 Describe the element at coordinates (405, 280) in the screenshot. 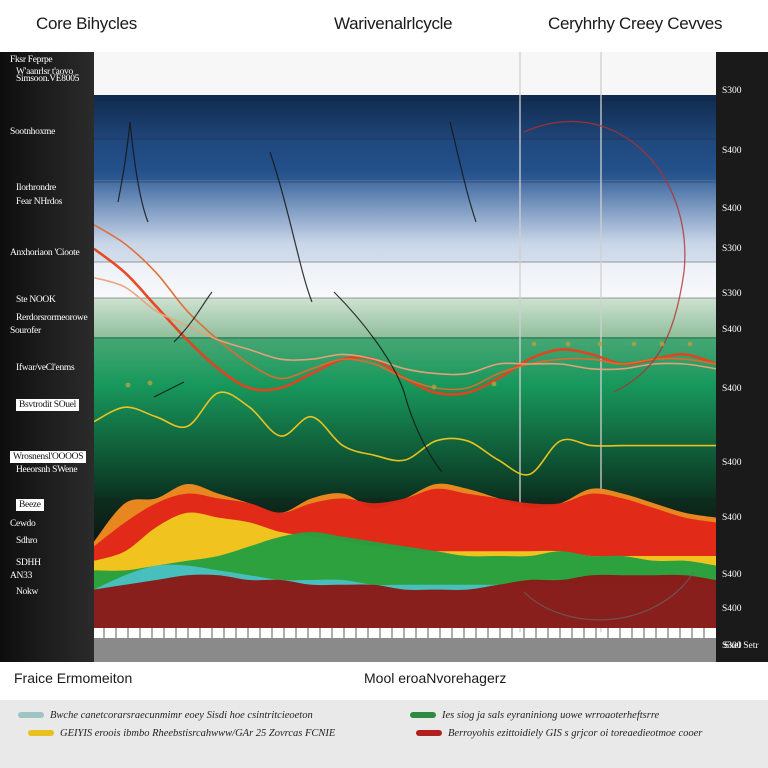

I see `band-white` at that location.